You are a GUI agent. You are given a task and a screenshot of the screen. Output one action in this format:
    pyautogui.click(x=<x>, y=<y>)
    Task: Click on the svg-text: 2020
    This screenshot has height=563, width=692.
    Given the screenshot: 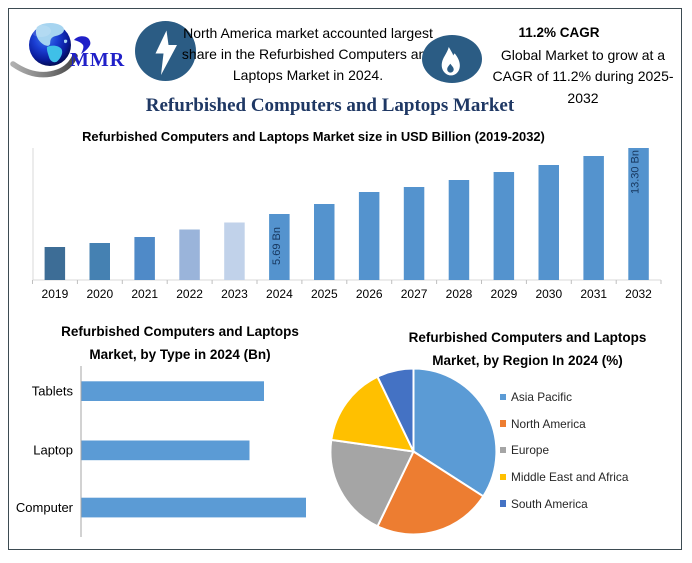 What is the action you would take?
    pyautogui.click(x=99, y=294)
    